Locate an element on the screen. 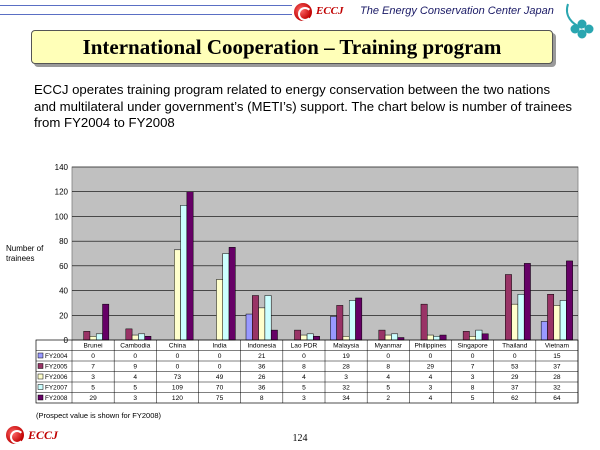 The height and width of the screenshot is (450, 600). data-value-label: 21 is located at coordinates (262, 356).